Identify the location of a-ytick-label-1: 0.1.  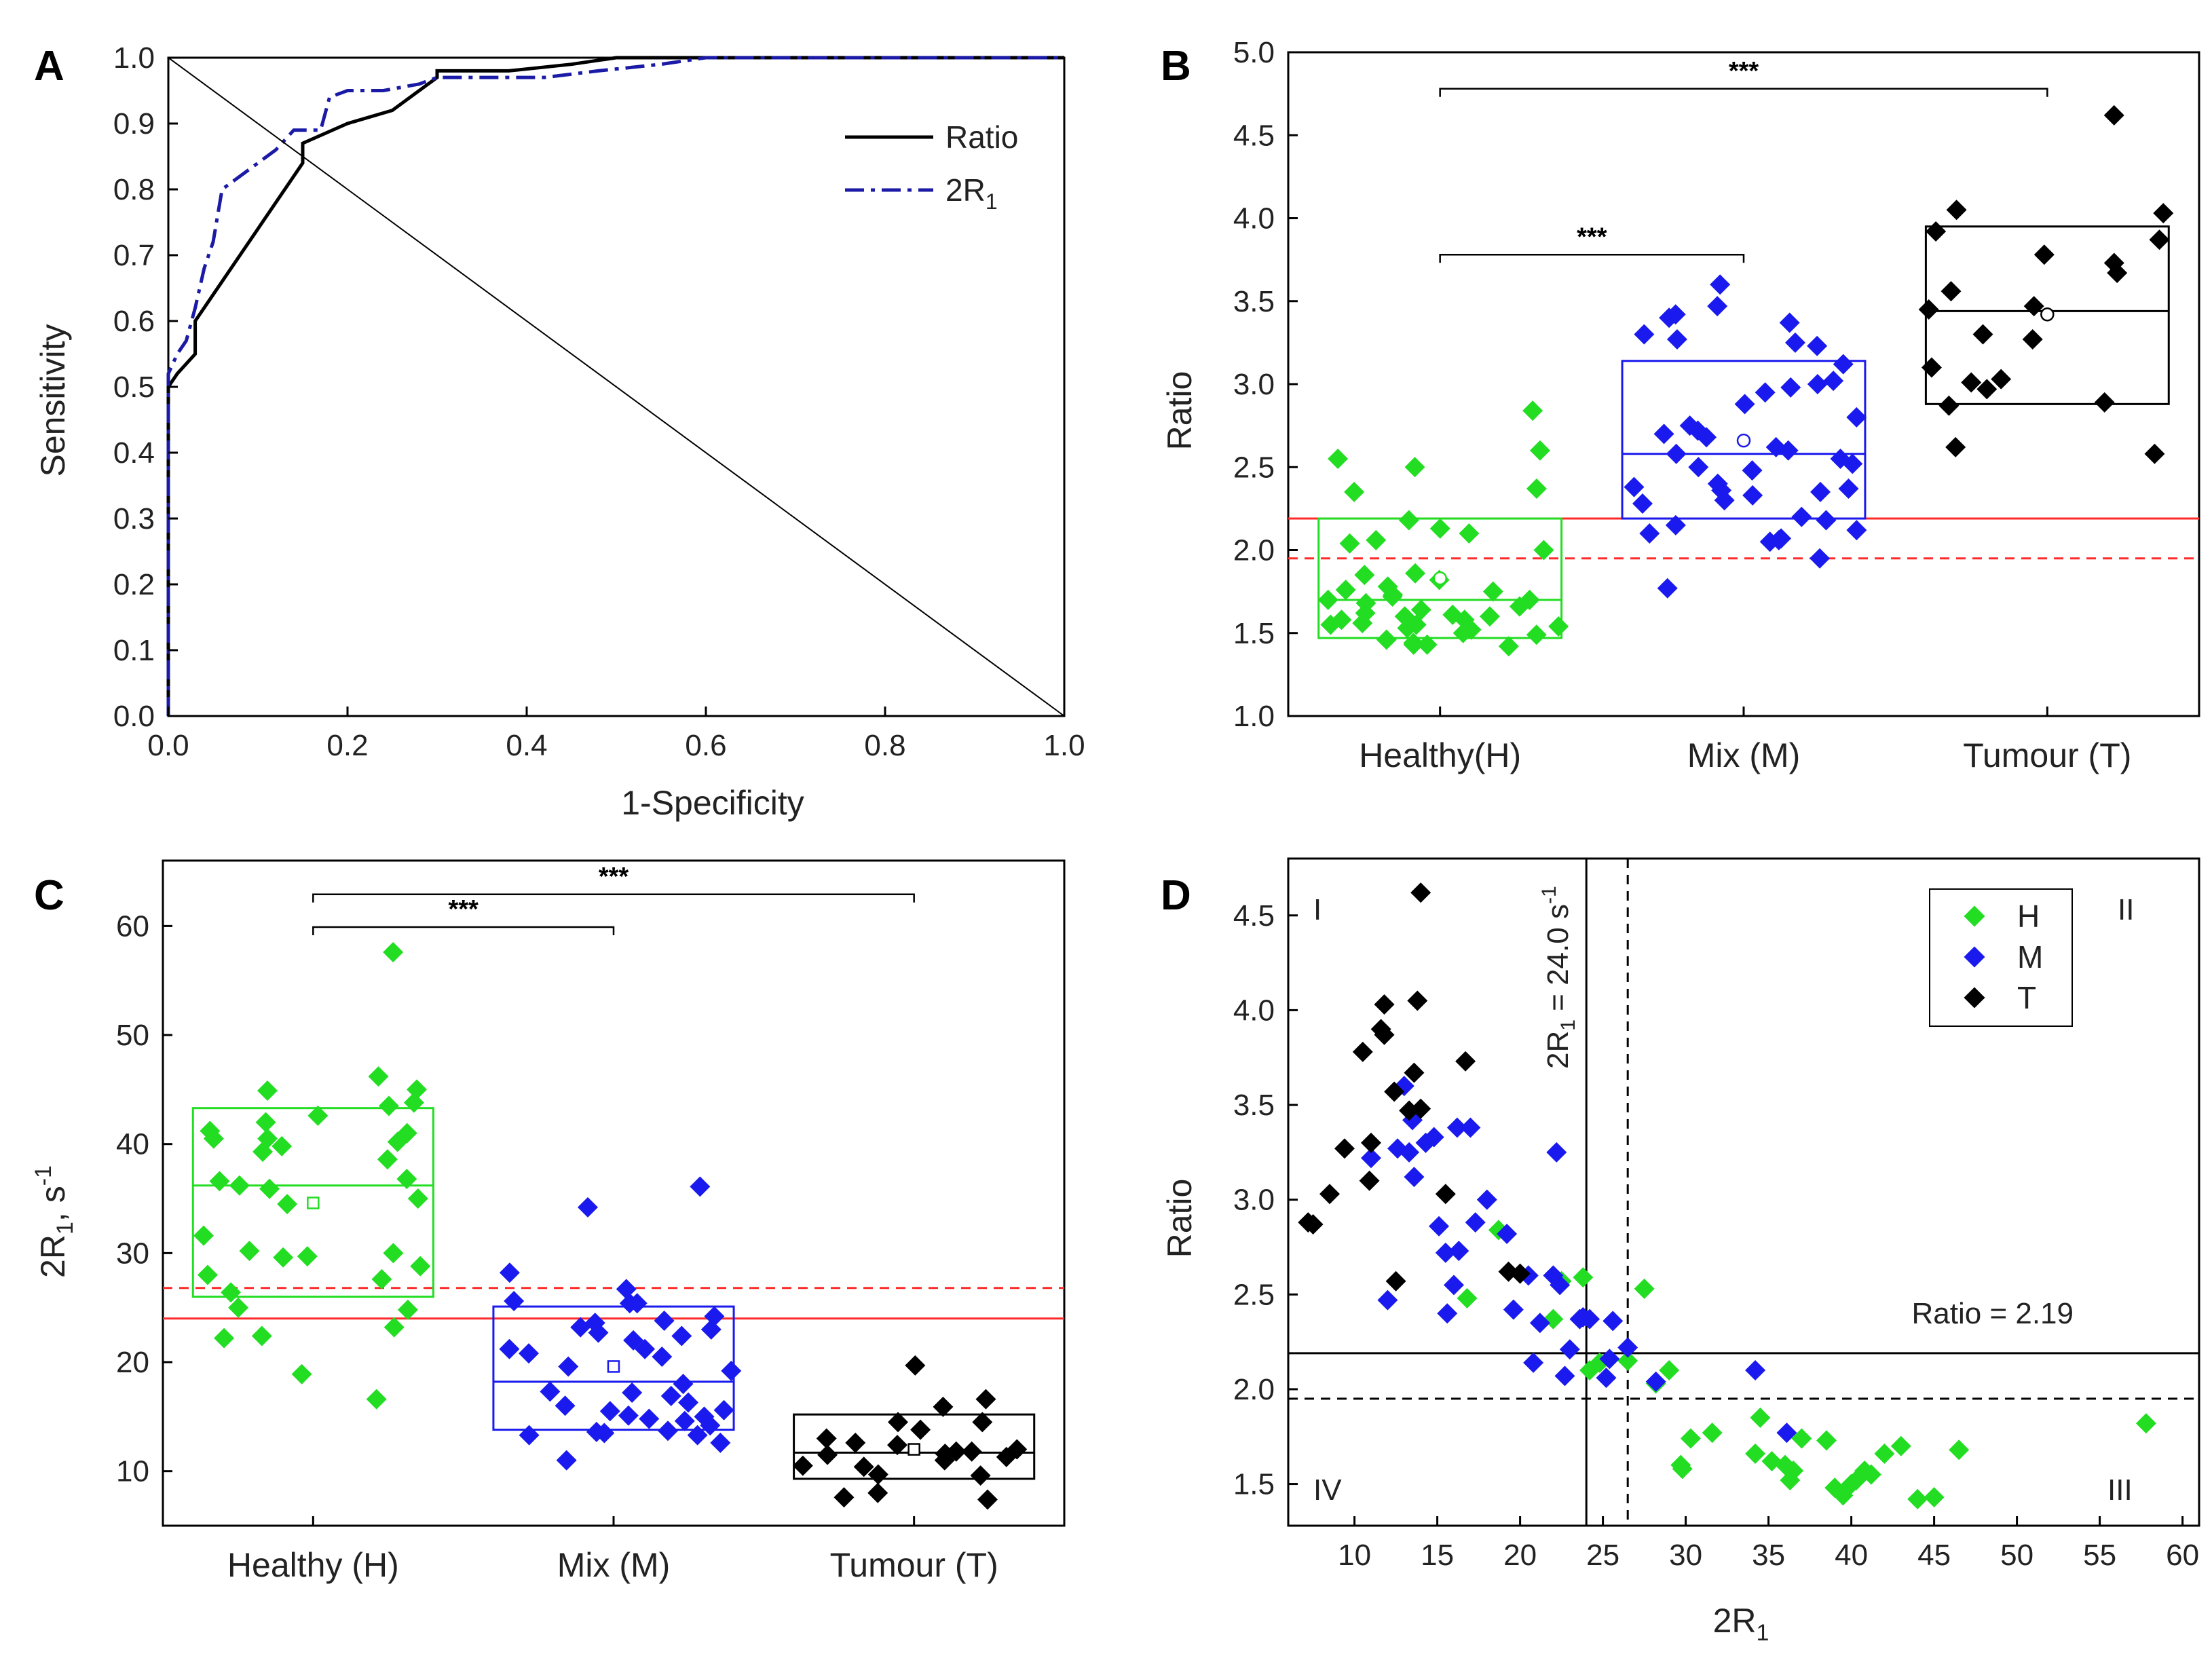
(134, 651).